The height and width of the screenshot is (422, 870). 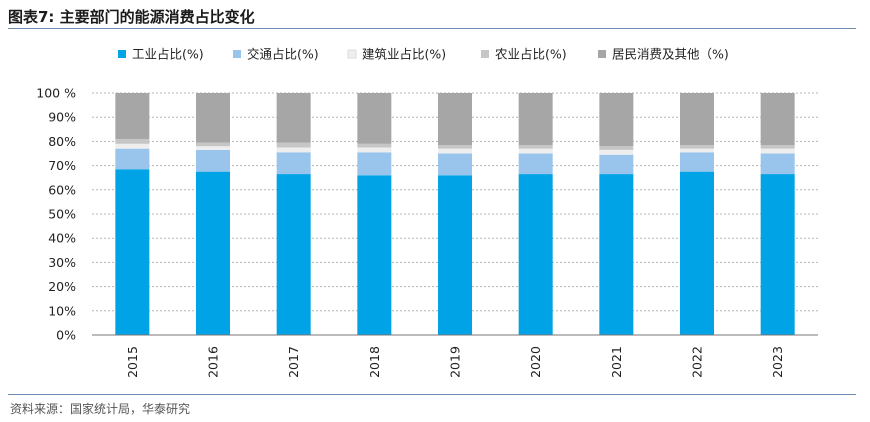 I want to click on bar-group-2017, so click(x=293, y=214).